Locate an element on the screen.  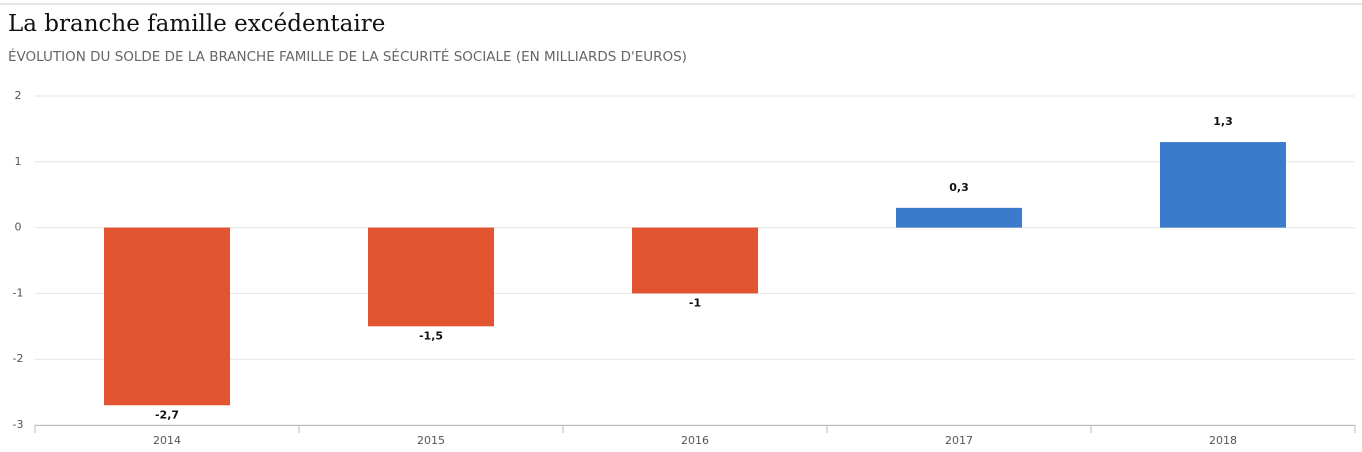
y-tick-label: 2 is located at coordinates (18, 95).